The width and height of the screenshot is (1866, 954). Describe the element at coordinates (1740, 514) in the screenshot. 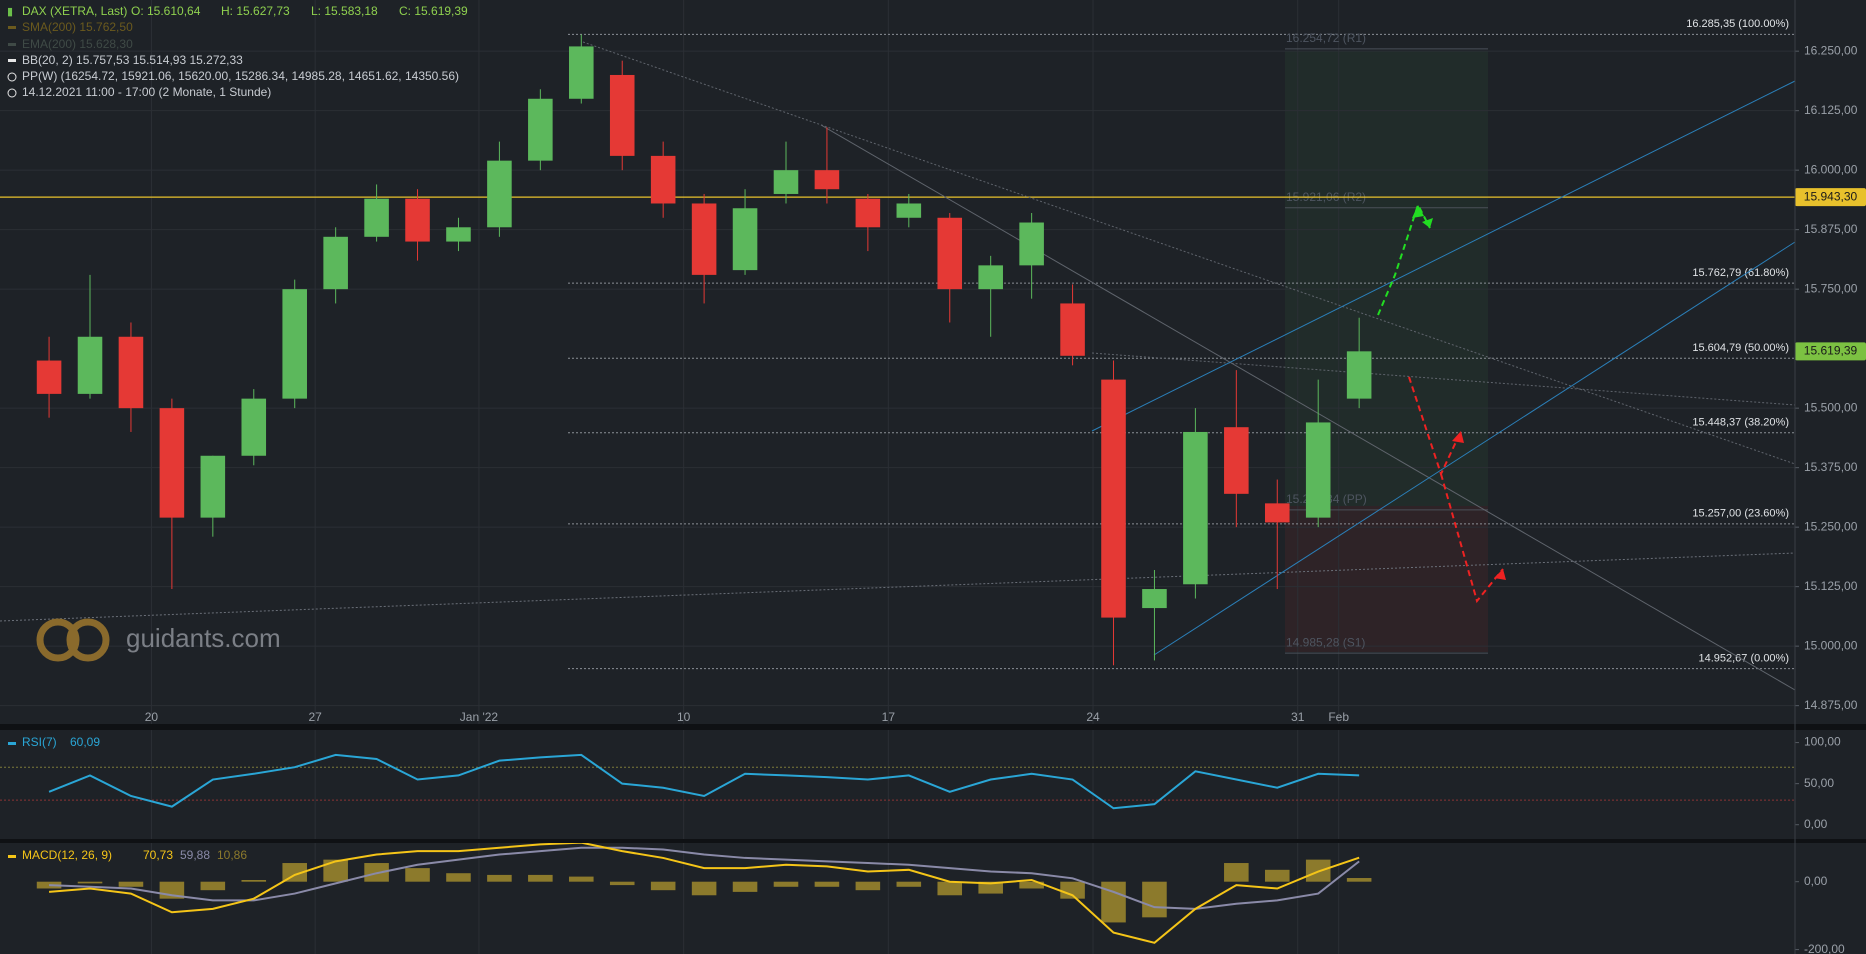

I see `fibonacci-label: 15.257,00 (23.60%)` at that location.